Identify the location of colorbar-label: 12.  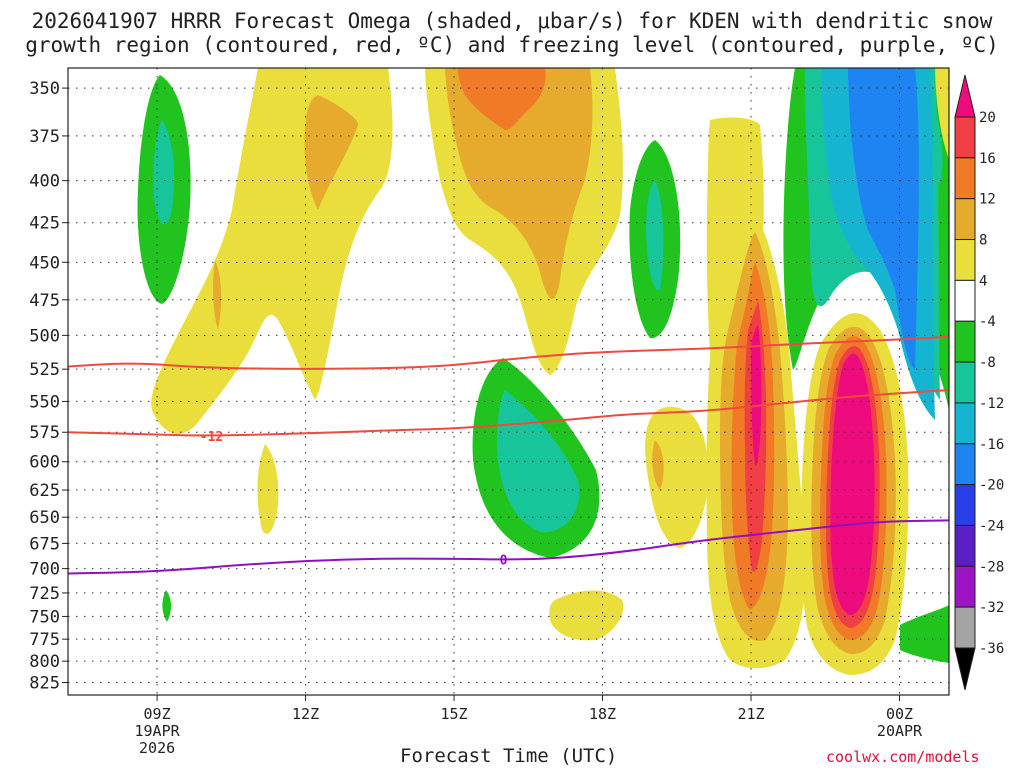
(987, 200).